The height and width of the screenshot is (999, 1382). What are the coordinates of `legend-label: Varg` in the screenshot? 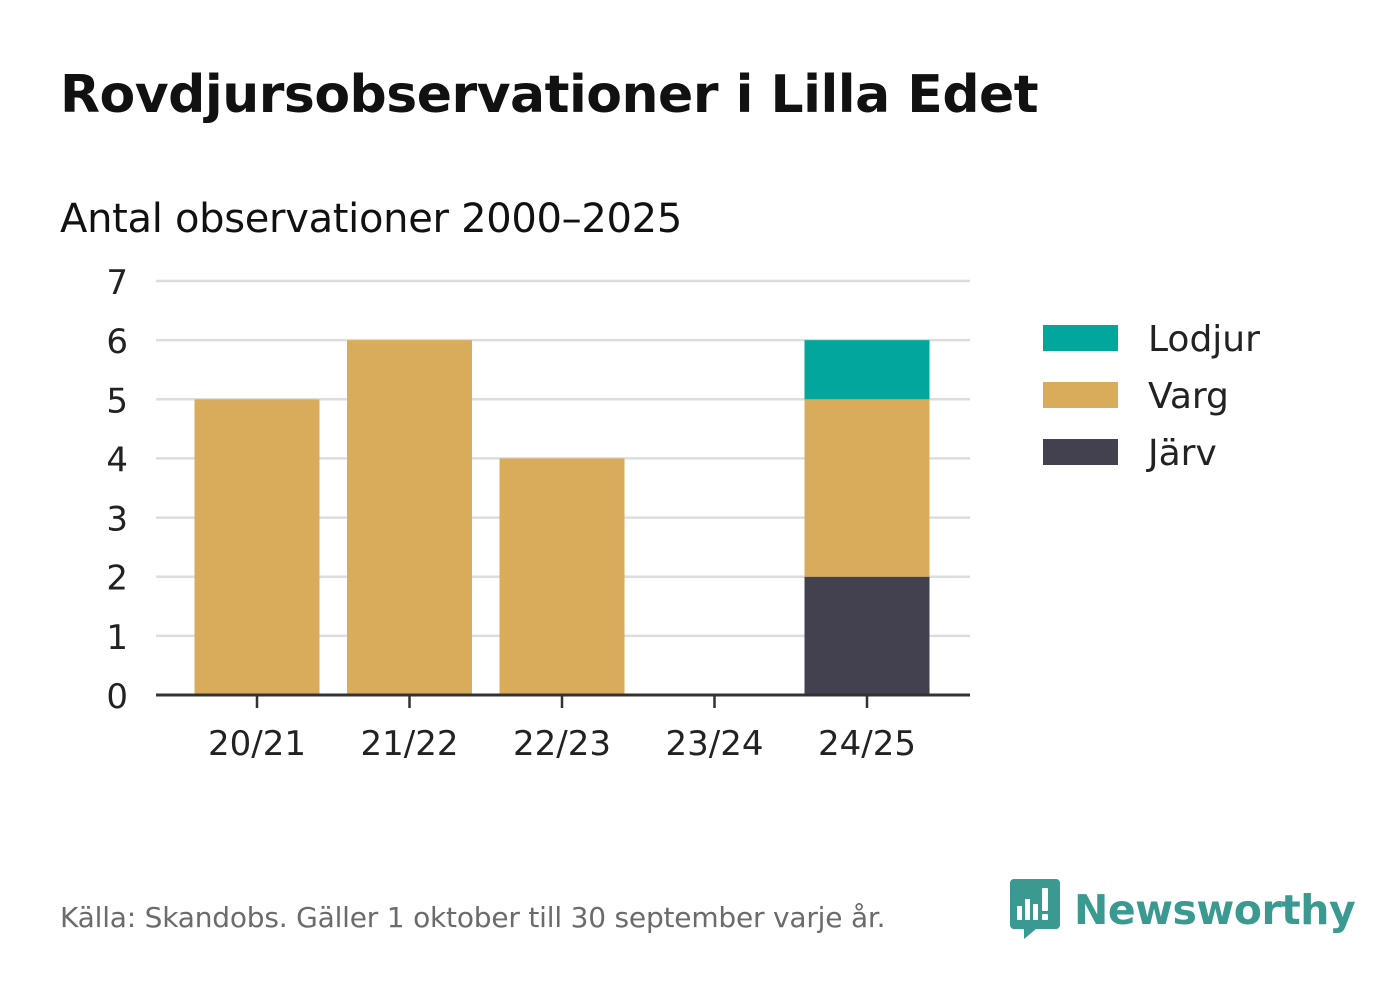 It's located at (1188, 396).